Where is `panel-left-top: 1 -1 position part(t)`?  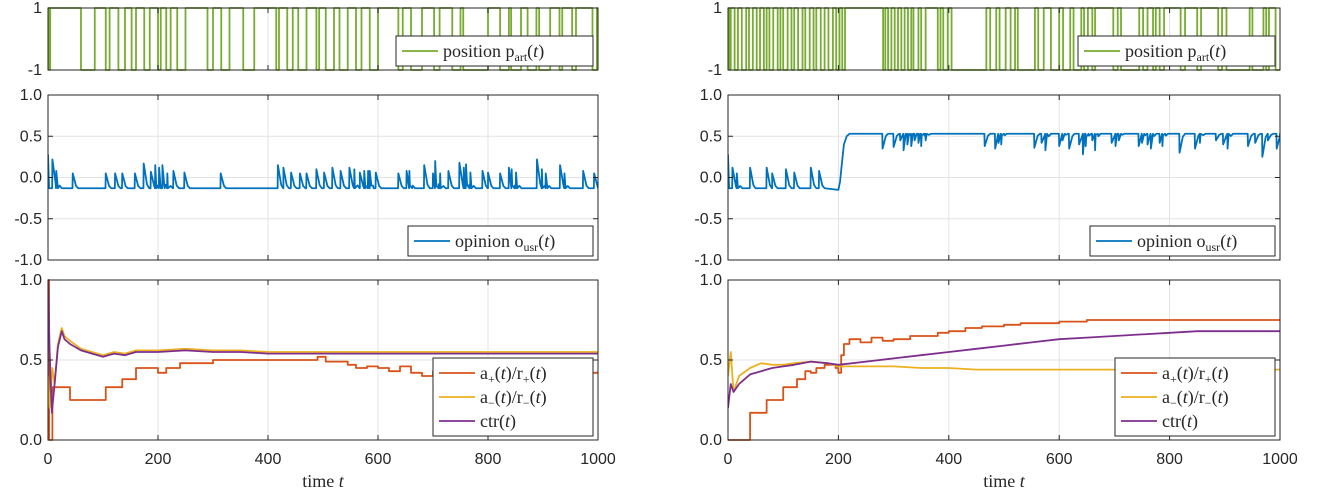 panel-left-top: 1 -1 position part(t) is located at coordinates (313, 39).